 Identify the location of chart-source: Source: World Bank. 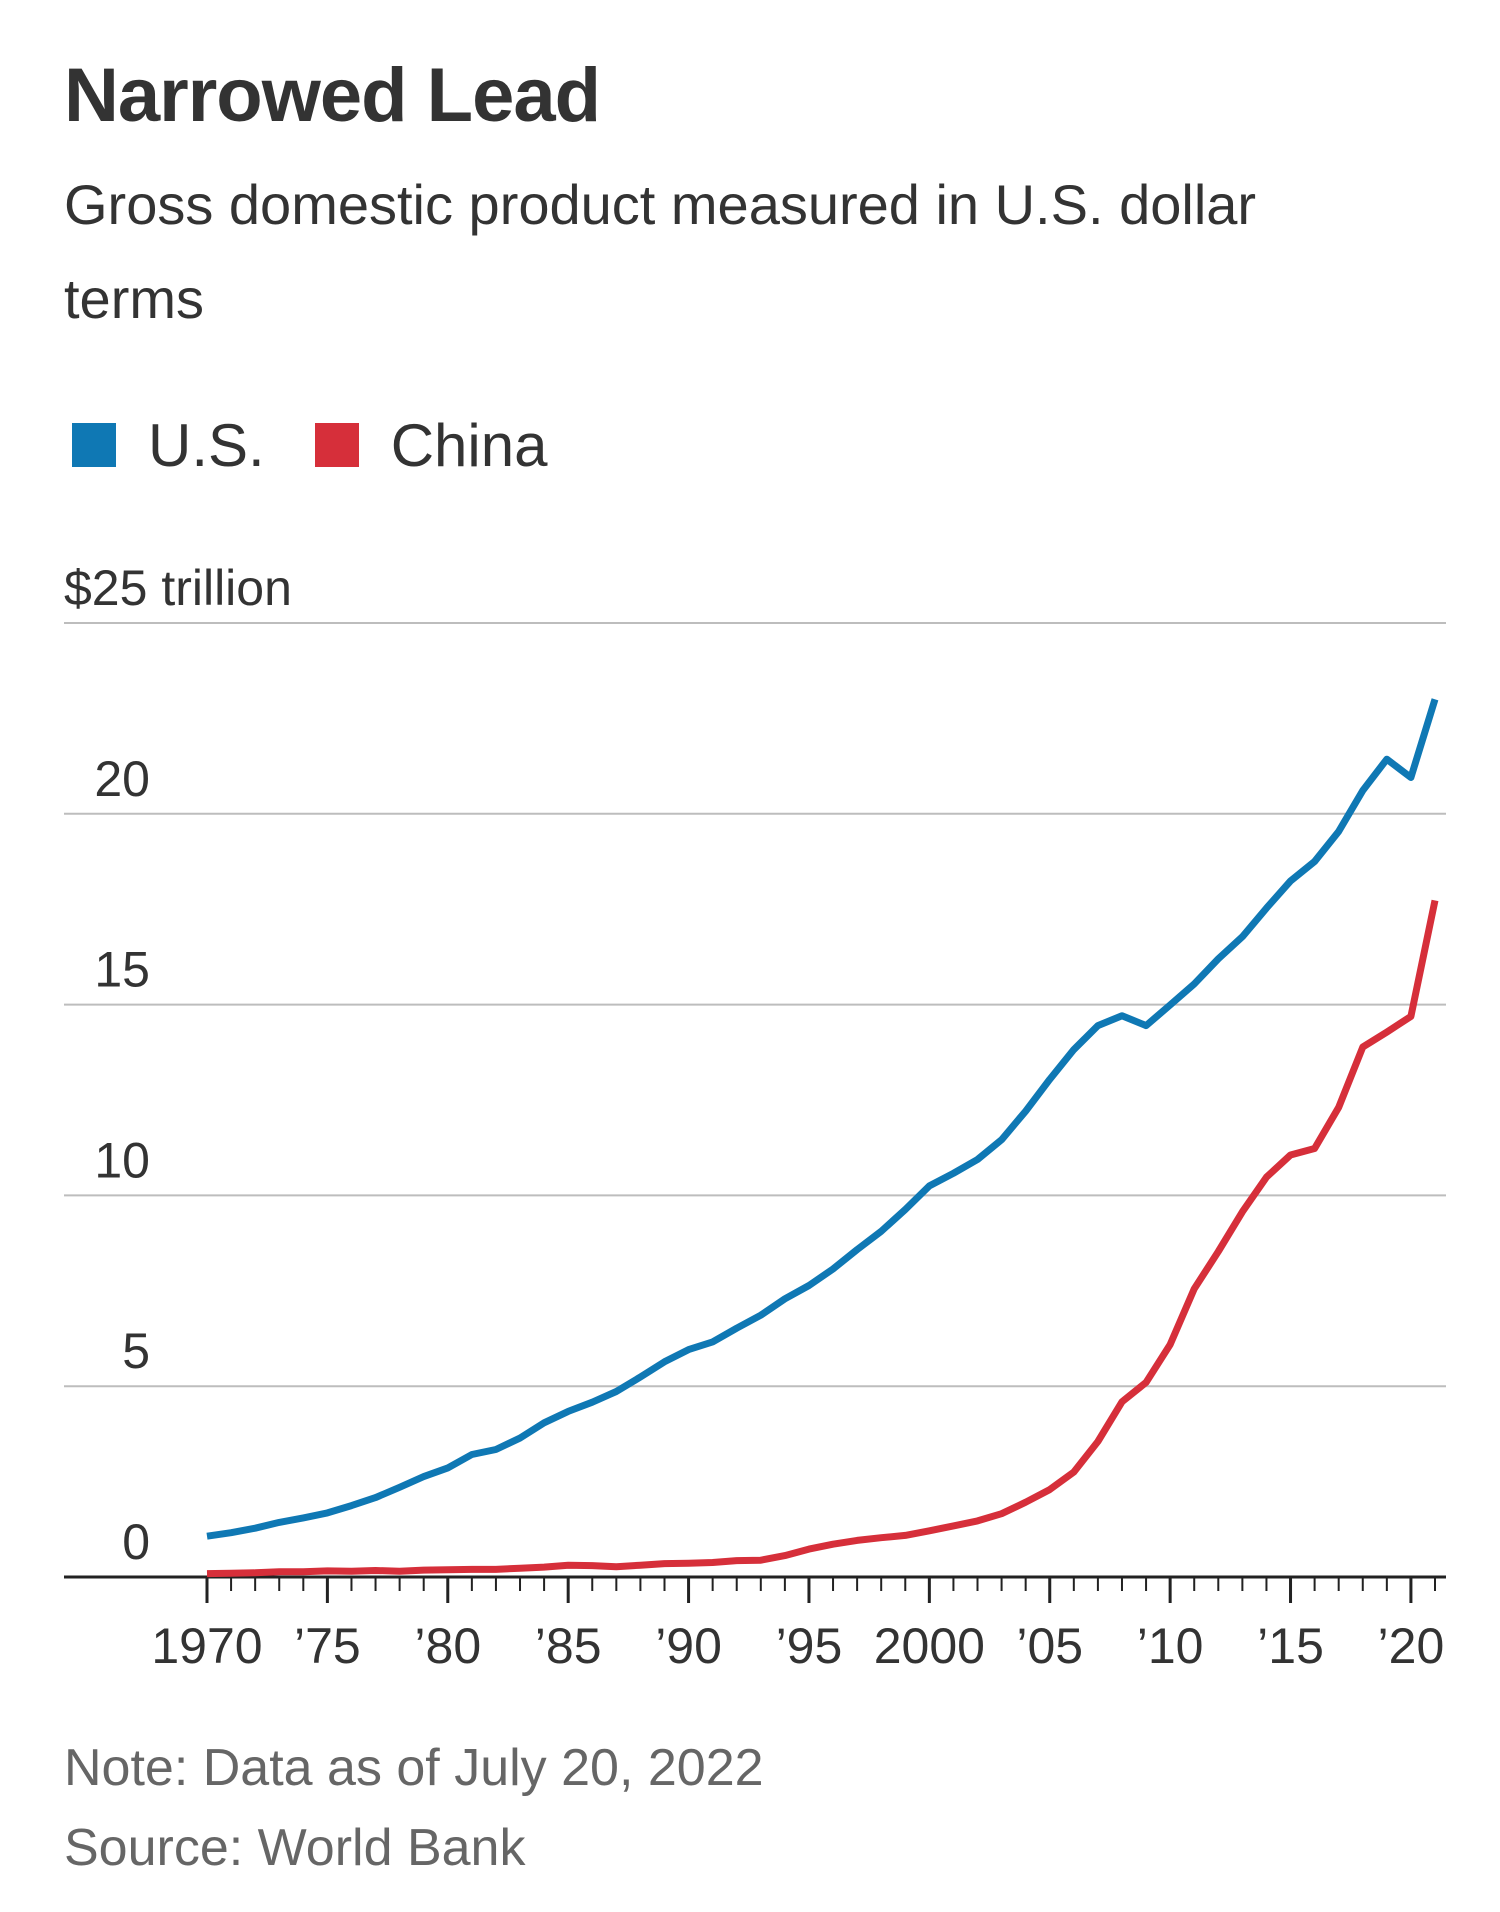
(295, 1848).